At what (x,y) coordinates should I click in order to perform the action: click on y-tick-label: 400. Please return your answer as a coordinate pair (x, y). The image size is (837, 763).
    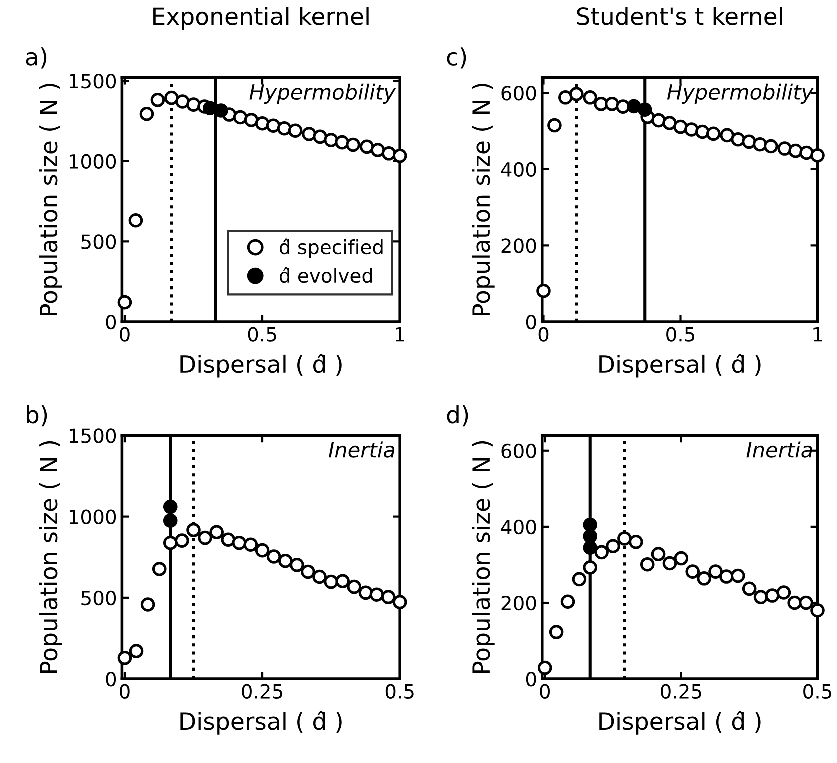
    Looking at the image, I should click on (518, 170).